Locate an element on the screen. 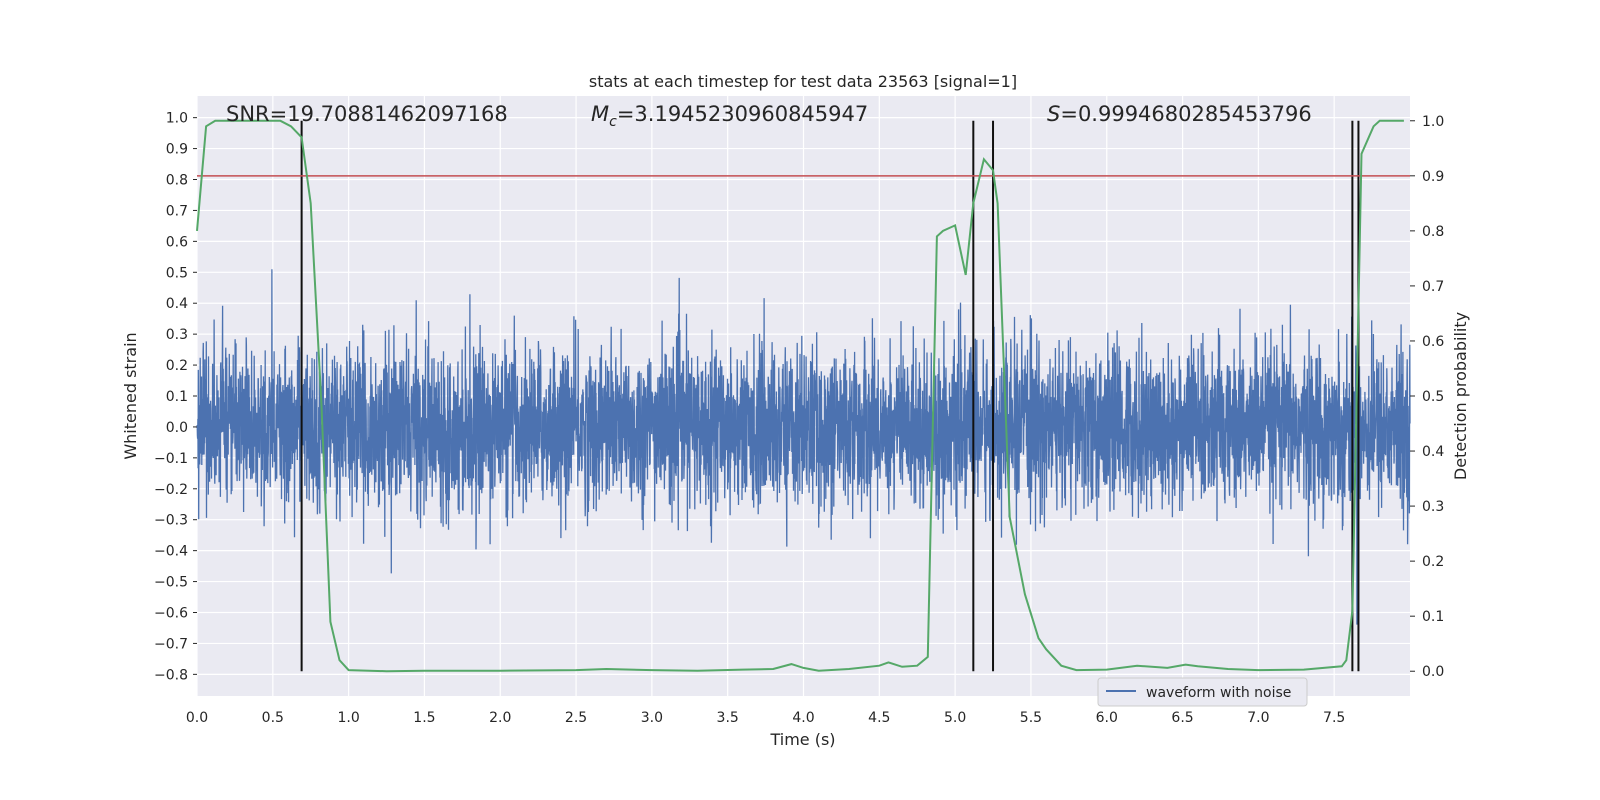  y-tick-label: 0.0 is located at coordinates (177, 428).